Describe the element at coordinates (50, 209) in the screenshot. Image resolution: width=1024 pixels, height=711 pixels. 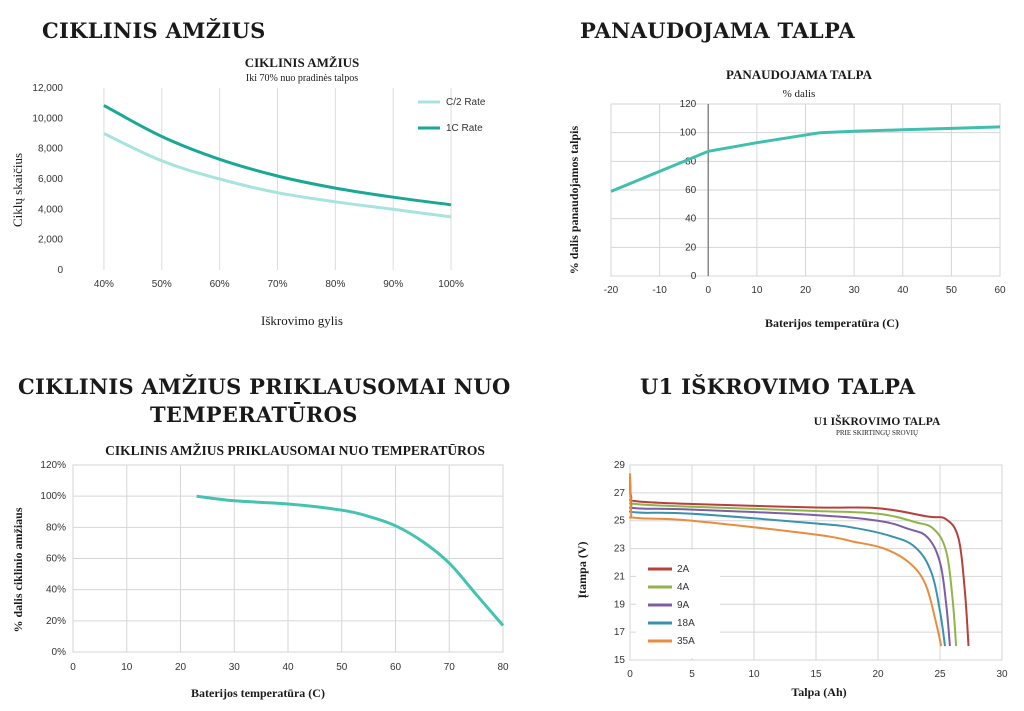
I see `y-tick-label: 4,000` at that location.